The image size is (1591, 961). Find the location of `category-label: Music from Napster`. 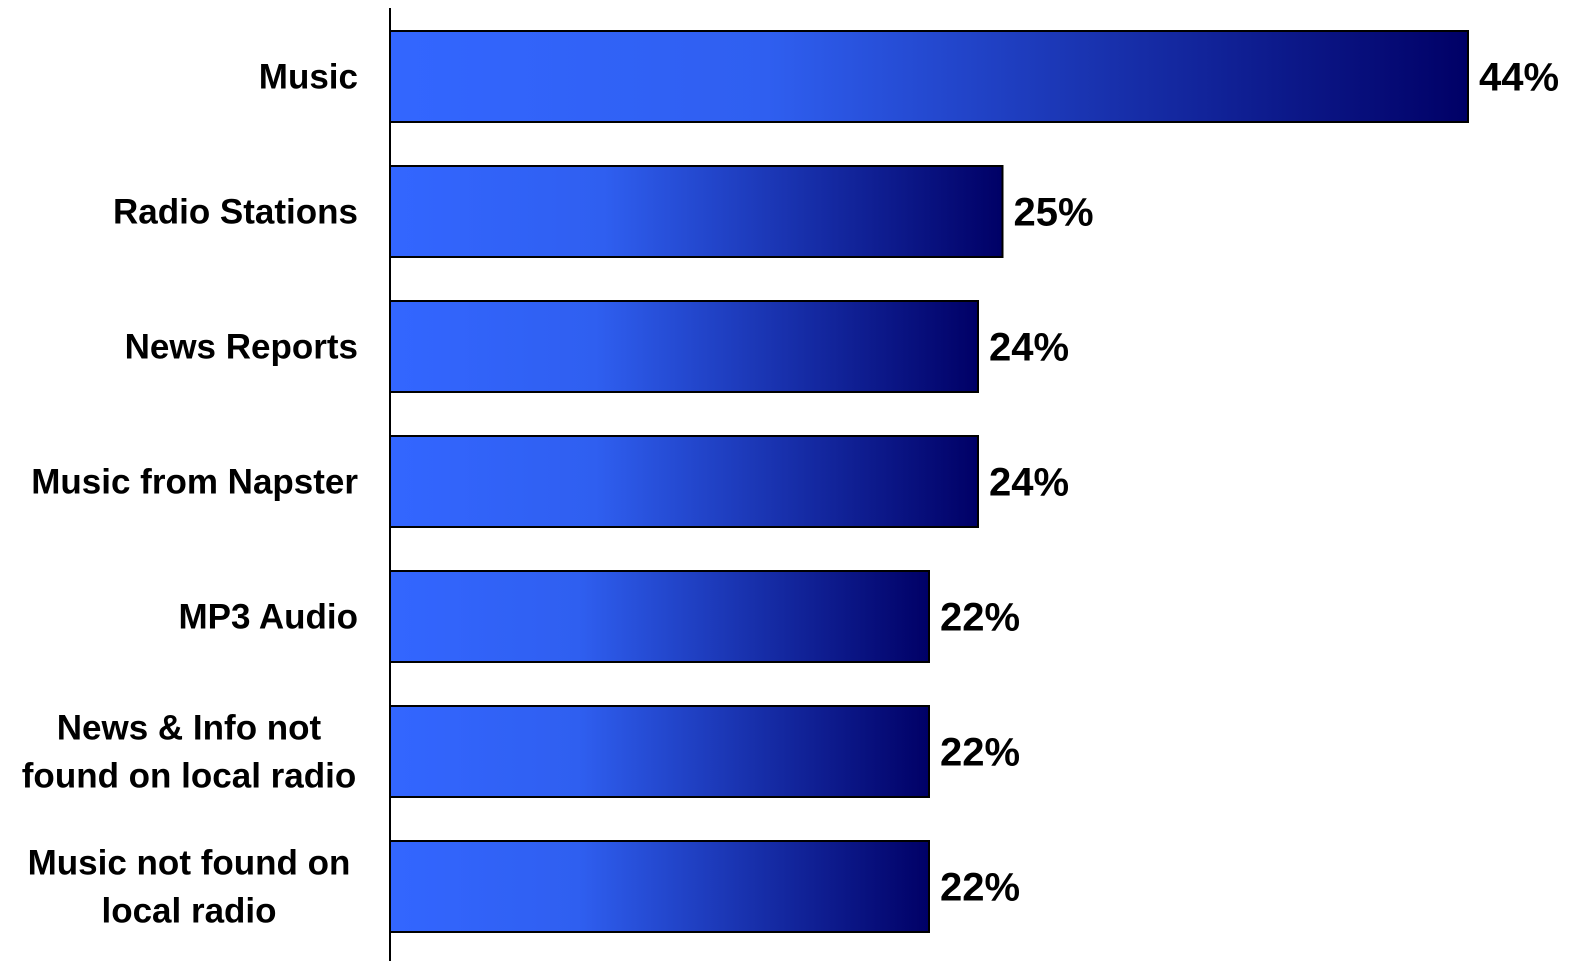

category-label: Music from Napster is located at coordinates (194, 482).